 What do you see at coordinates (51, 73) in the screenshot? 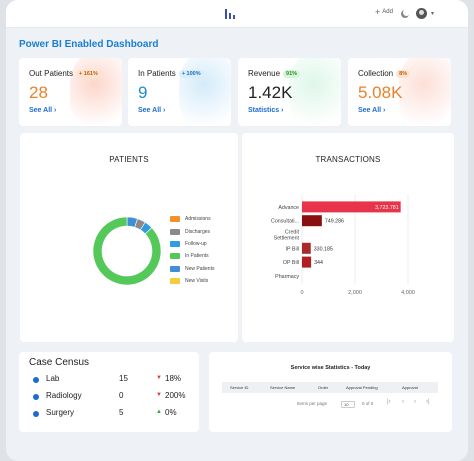
I see `kpi-label-text: Out Patients` at bounding box center [51, 73].